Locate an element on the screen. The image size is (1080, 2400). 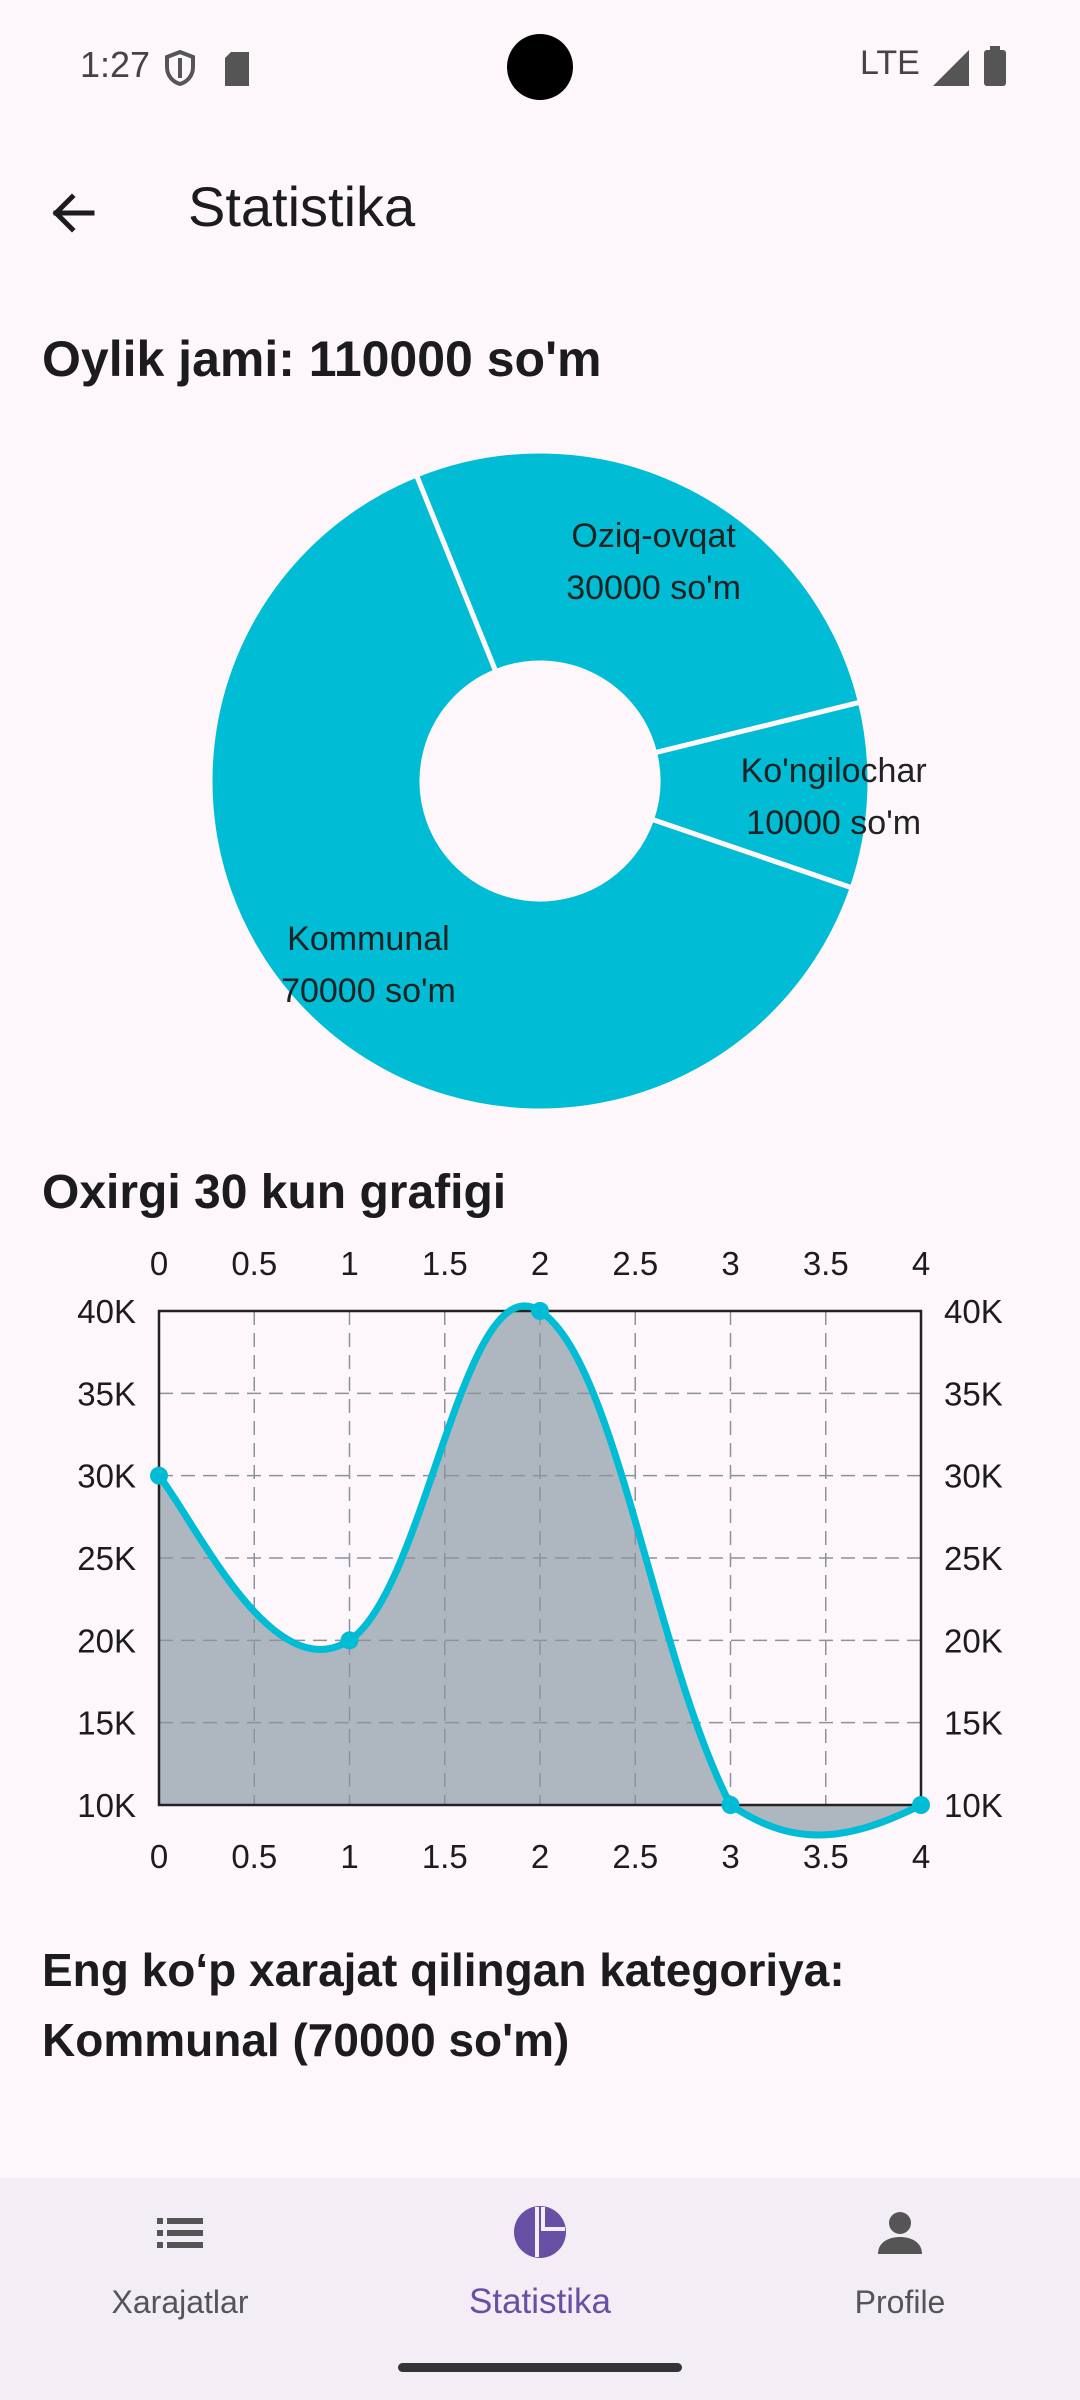
nav-label-profile: Profile is located at coordinates (900, 2302).